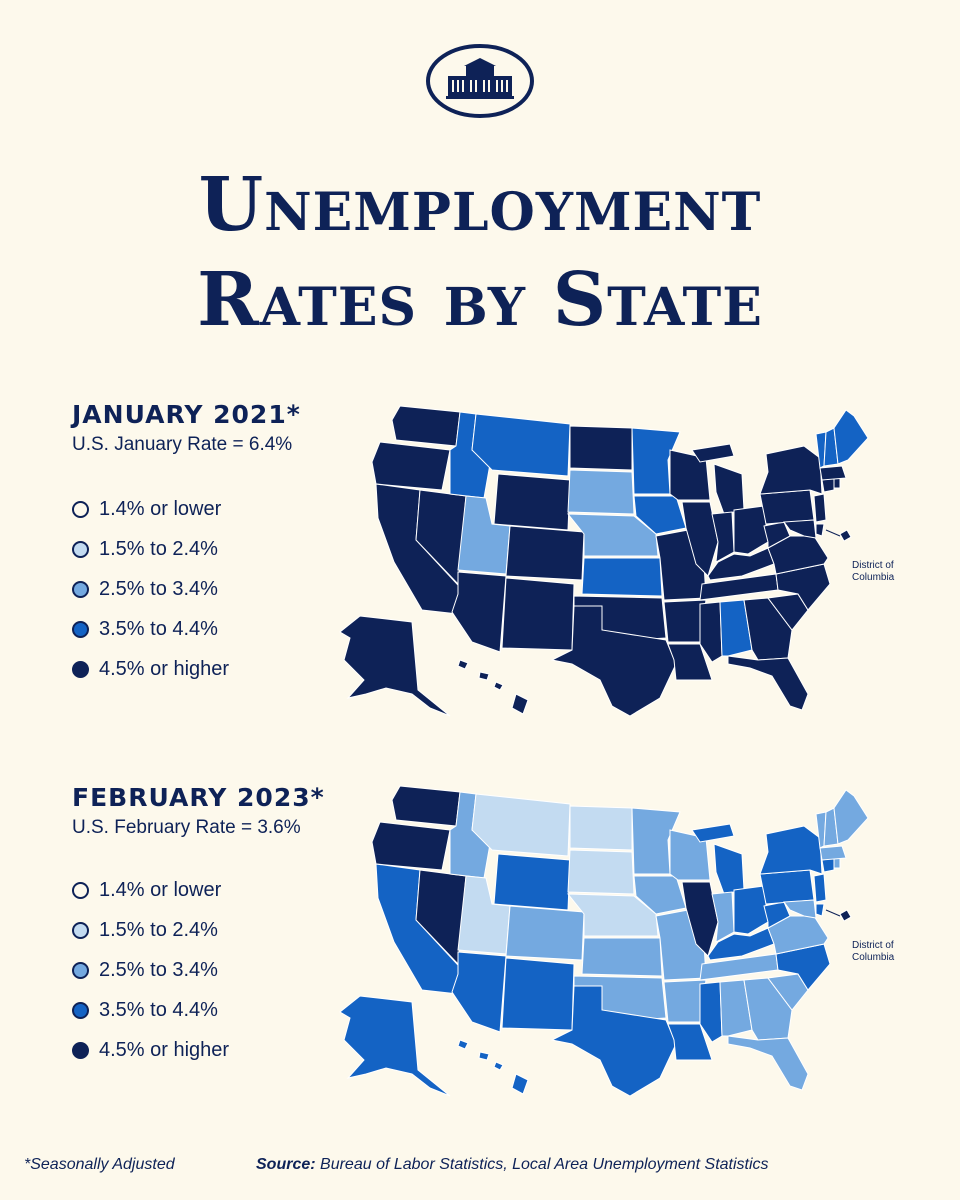 This screenshot has width=960, height=1200. Describe the element at coordinates (787, 887) in the screenshot. I see `state-pa` at that location.